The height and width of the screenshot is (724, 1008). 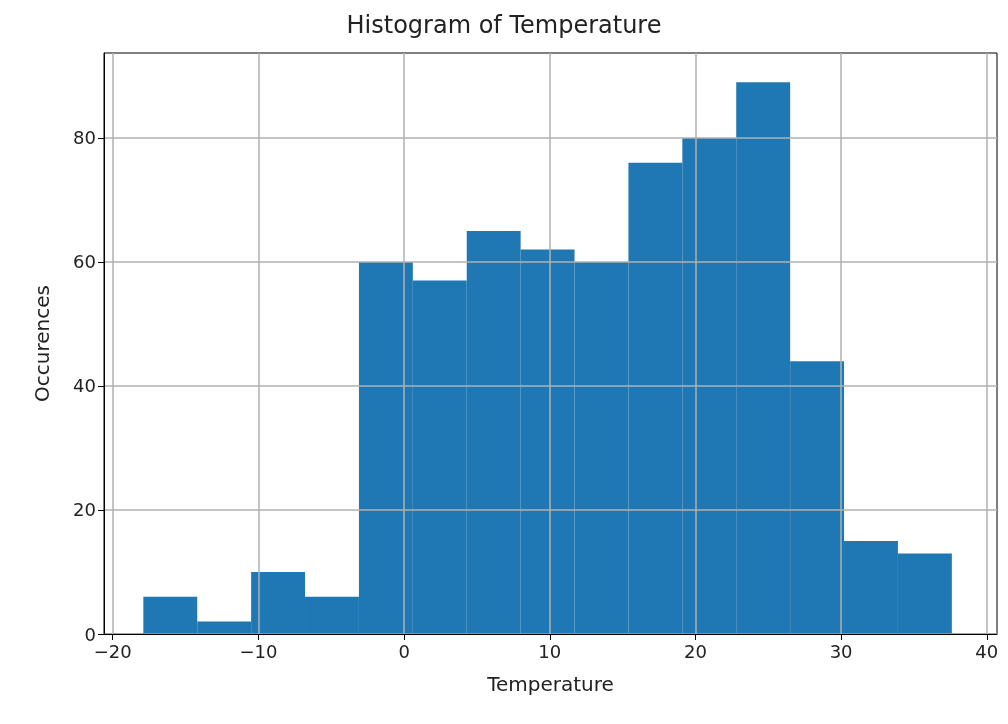 I want to click on y-tick-label: 20, so click(x=84, y=510).